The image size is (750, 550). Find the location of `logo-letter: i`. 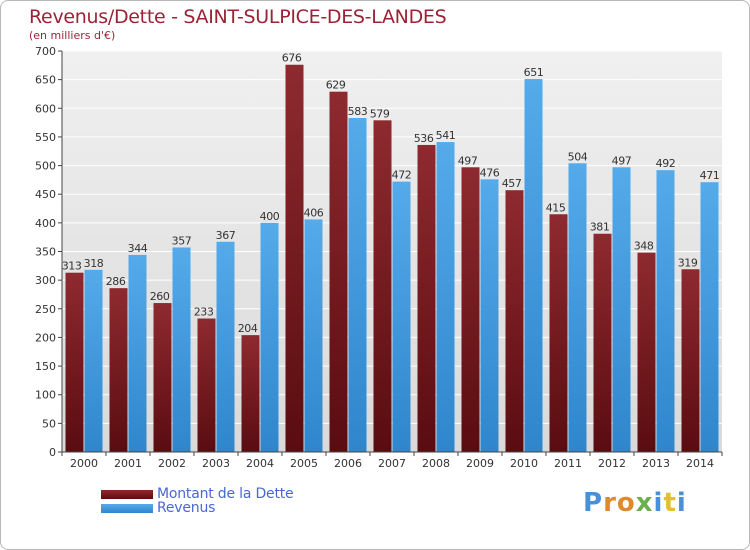

logo-letter: i is located at coordinates (681, 503).